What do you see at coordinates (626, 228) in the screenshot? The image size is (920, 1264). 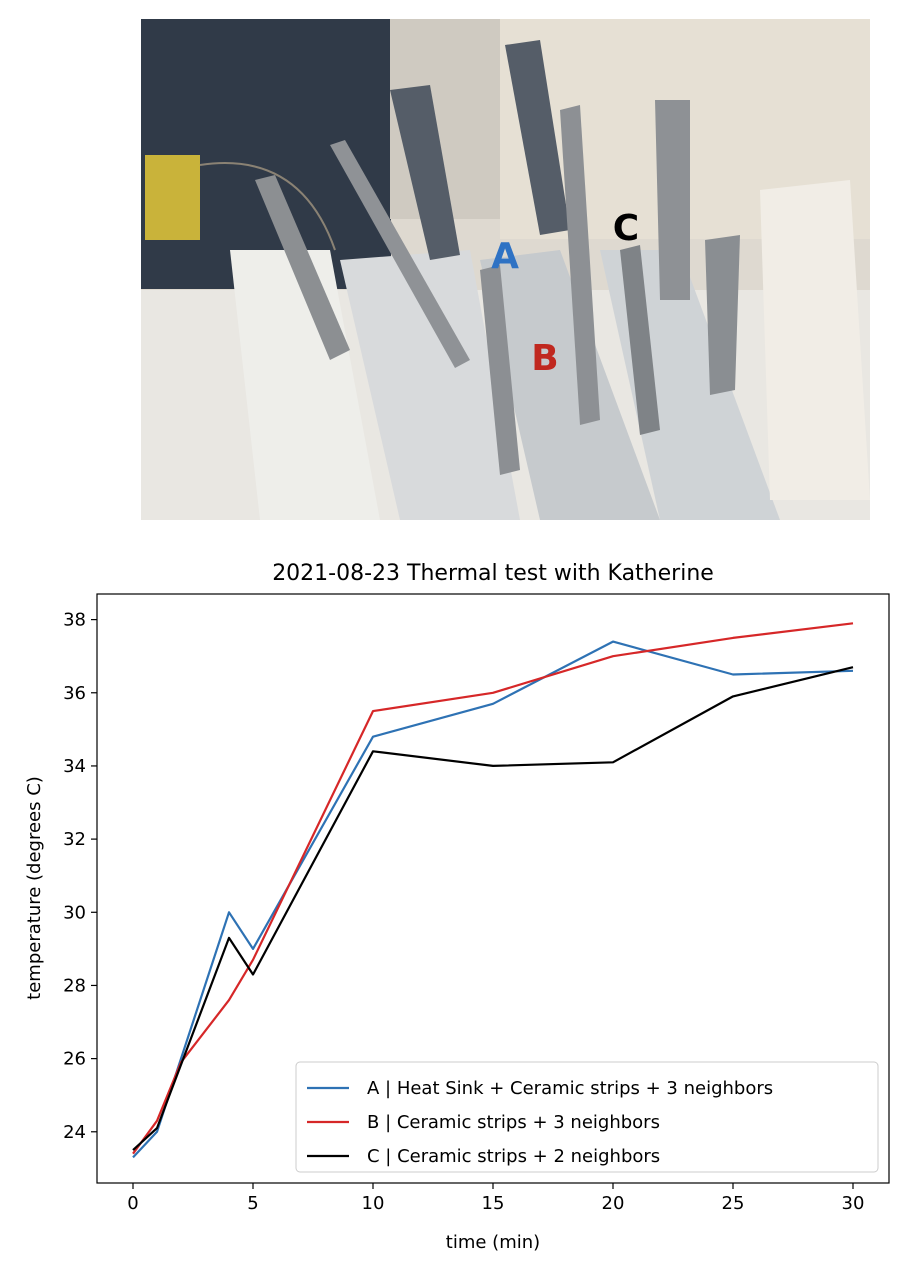 I see `photo-label-c: C` at bounding box center [626, 228].